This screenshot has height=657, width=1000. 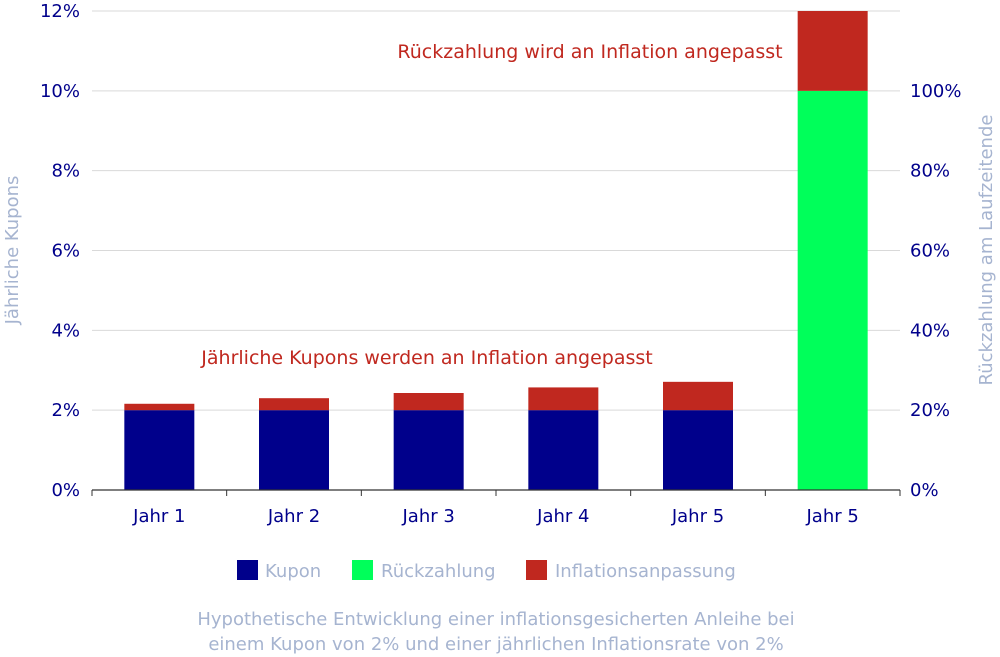 What do you see at coordinates (12, 251) in the screenshot?
I see `left-axis-title: Jährliche Kupons` at bounding box center [12, 251].